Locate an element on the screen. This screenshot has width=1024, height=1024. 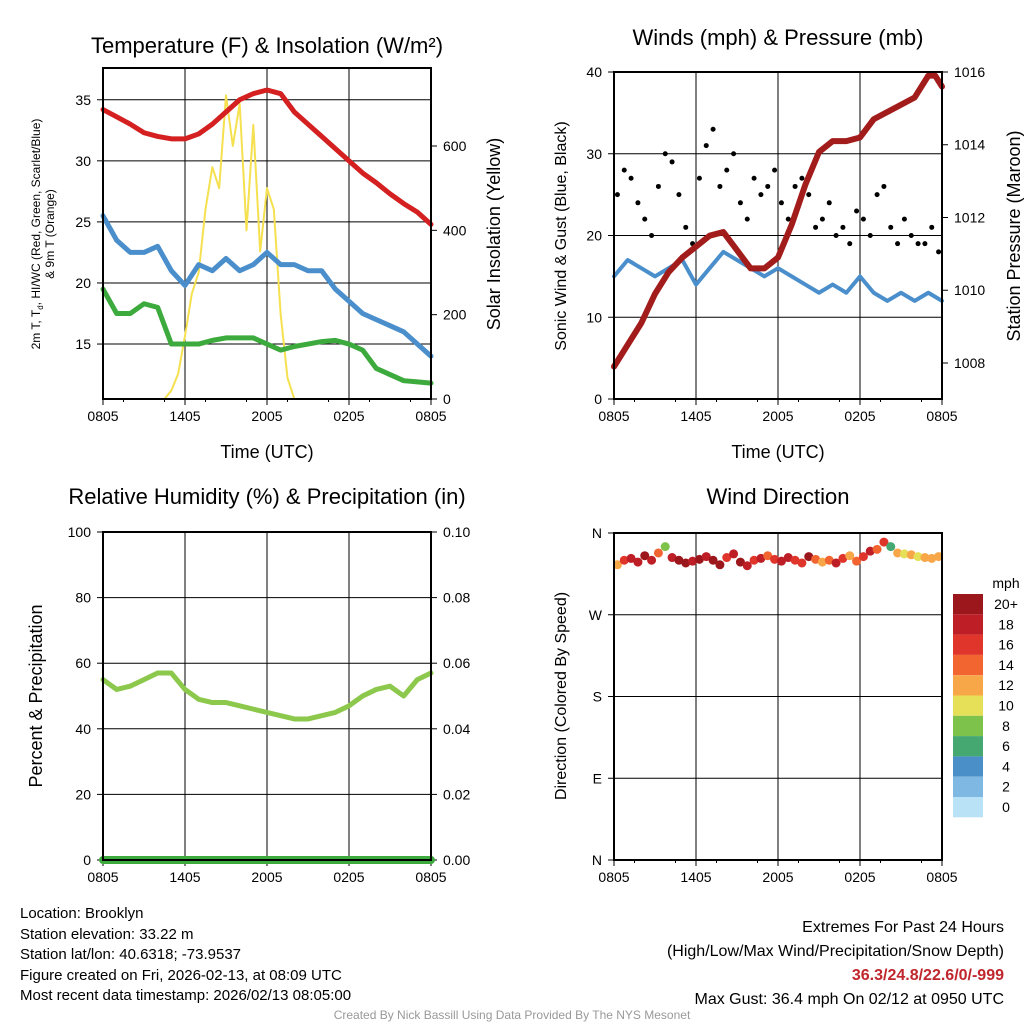
plot-border is located at coordinates (778, 696).